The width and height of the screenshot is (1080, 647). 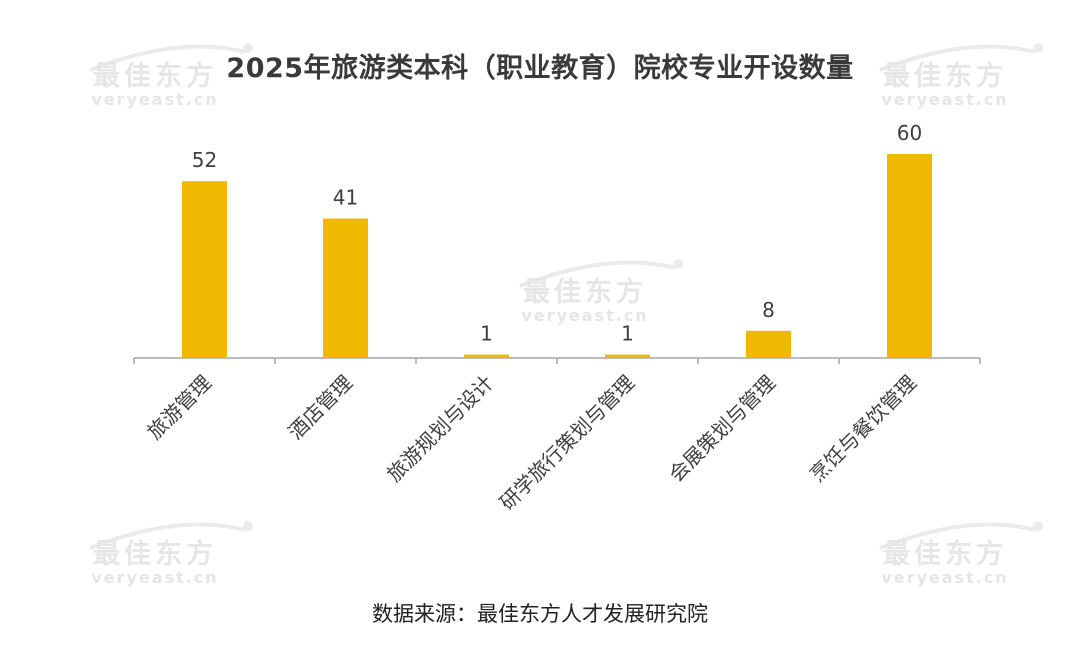 I want to click on x-tick-label: 烹饪与餐饮管理, so click(x=863, y=429).